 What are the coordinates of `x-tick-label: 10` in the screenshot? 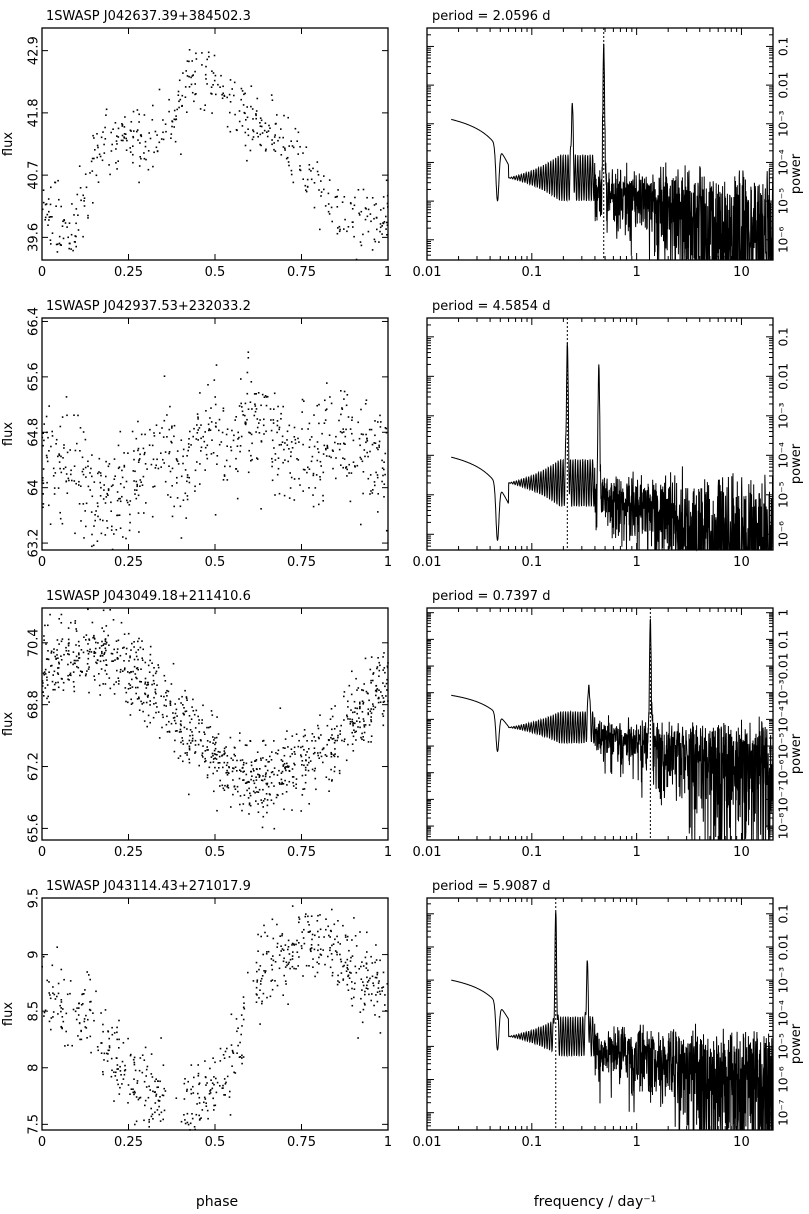 It's located at (741, 562).